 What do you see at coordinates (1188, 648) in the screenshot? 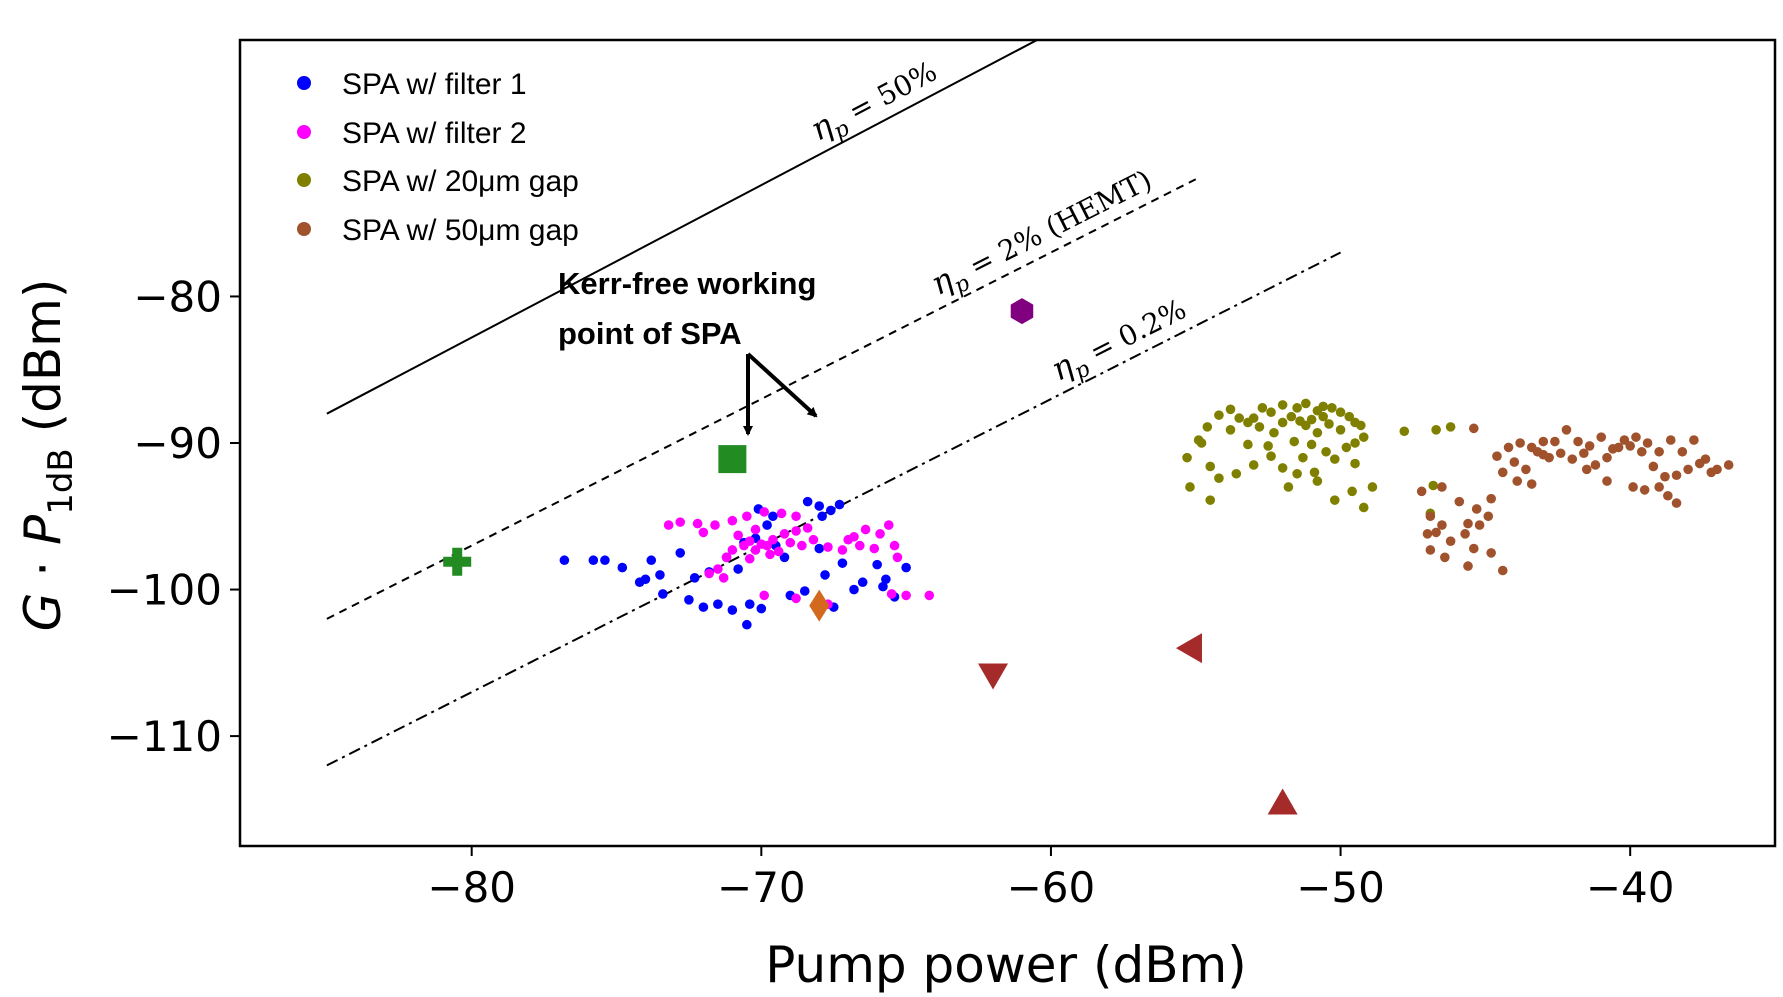
I see `marker-triangle-left` at bounding box center [1188, 648].